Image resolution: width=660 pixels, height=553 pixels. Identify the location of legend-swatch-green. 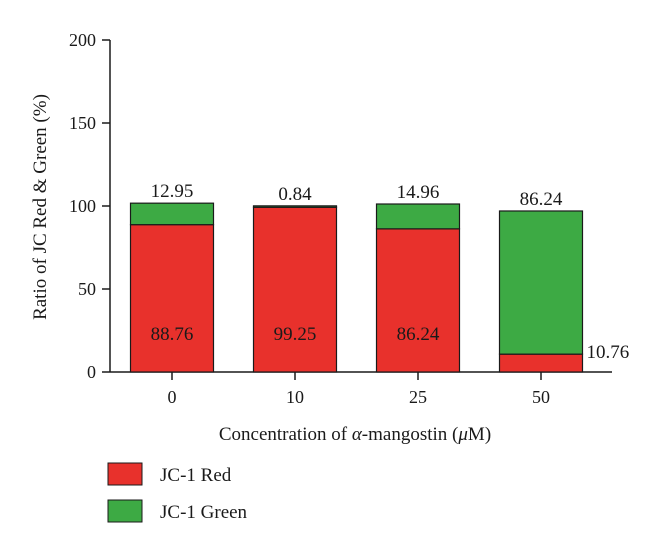
(125, 511).